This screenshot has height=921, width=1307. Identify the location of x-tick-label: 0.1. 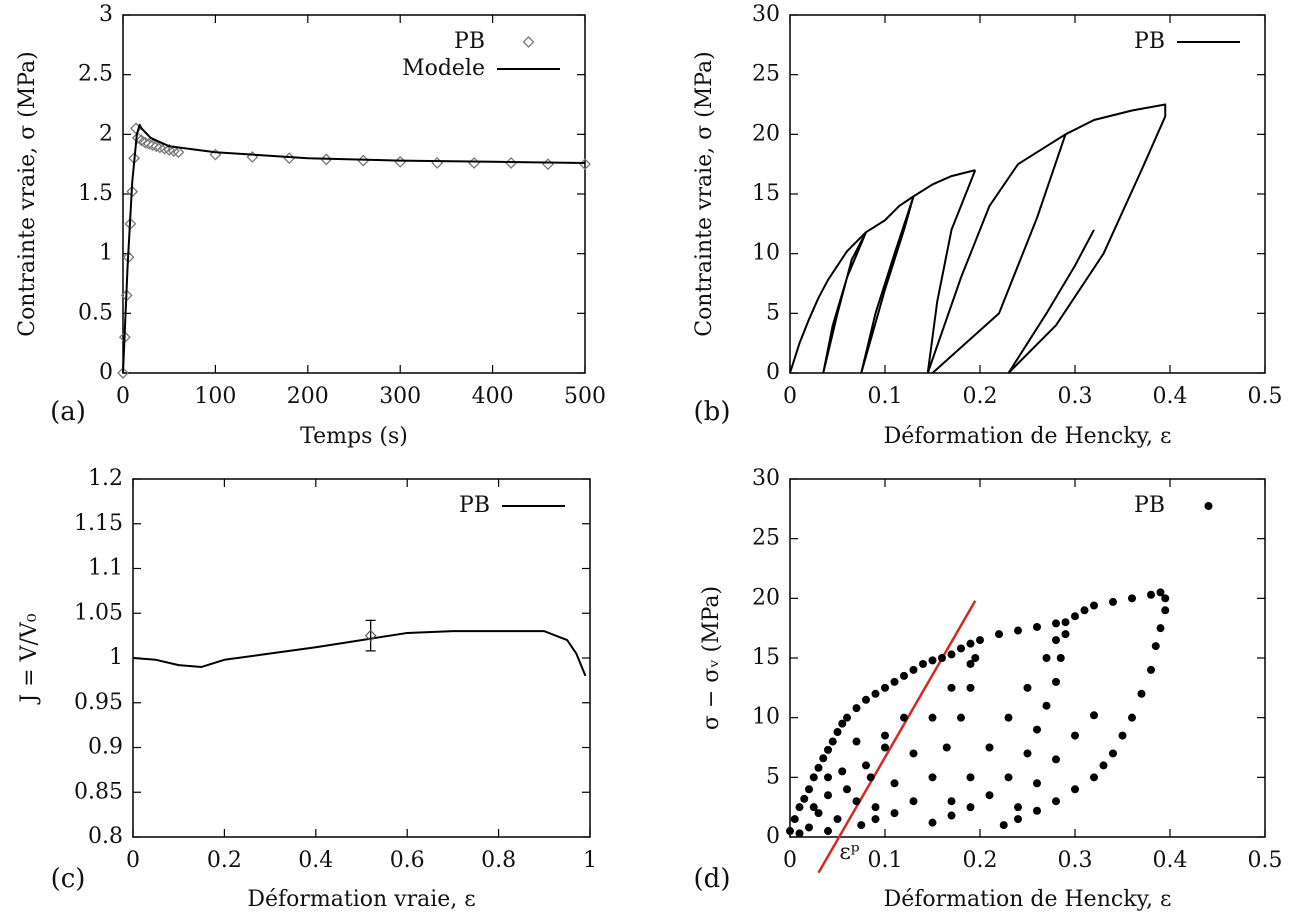
(885, 860).